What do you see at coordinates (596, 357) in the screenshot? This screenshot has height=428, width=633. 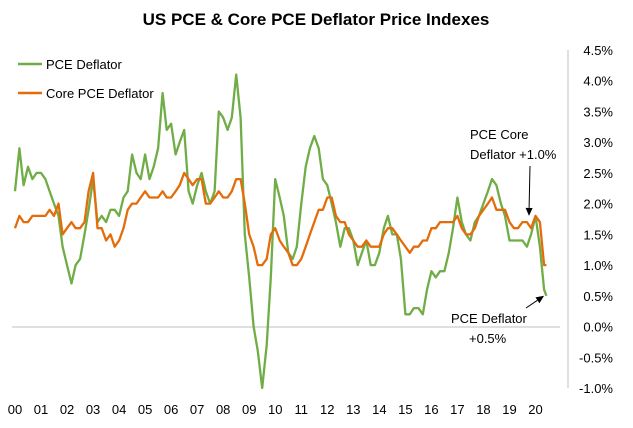 I see `y-tick-label: -0.5%` at bounding box center [596, 357].